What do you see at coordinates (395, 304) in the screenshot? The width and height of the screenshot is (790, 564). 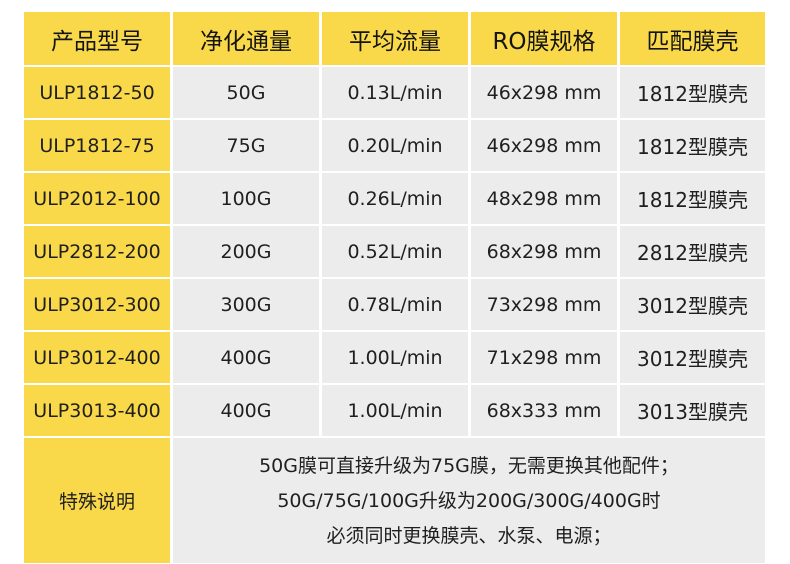 I see `row-5-flow-rate: 0.78L/min` at bounding box center [395, 304].